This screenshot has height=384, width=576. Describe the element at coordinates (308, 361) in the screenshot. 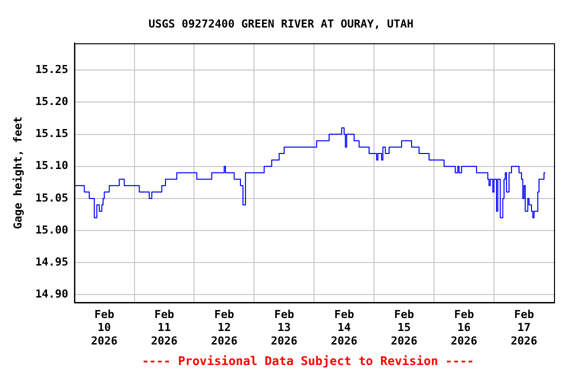

I see `text: ---- Provisional Data Subject to Revision ----` at that location.